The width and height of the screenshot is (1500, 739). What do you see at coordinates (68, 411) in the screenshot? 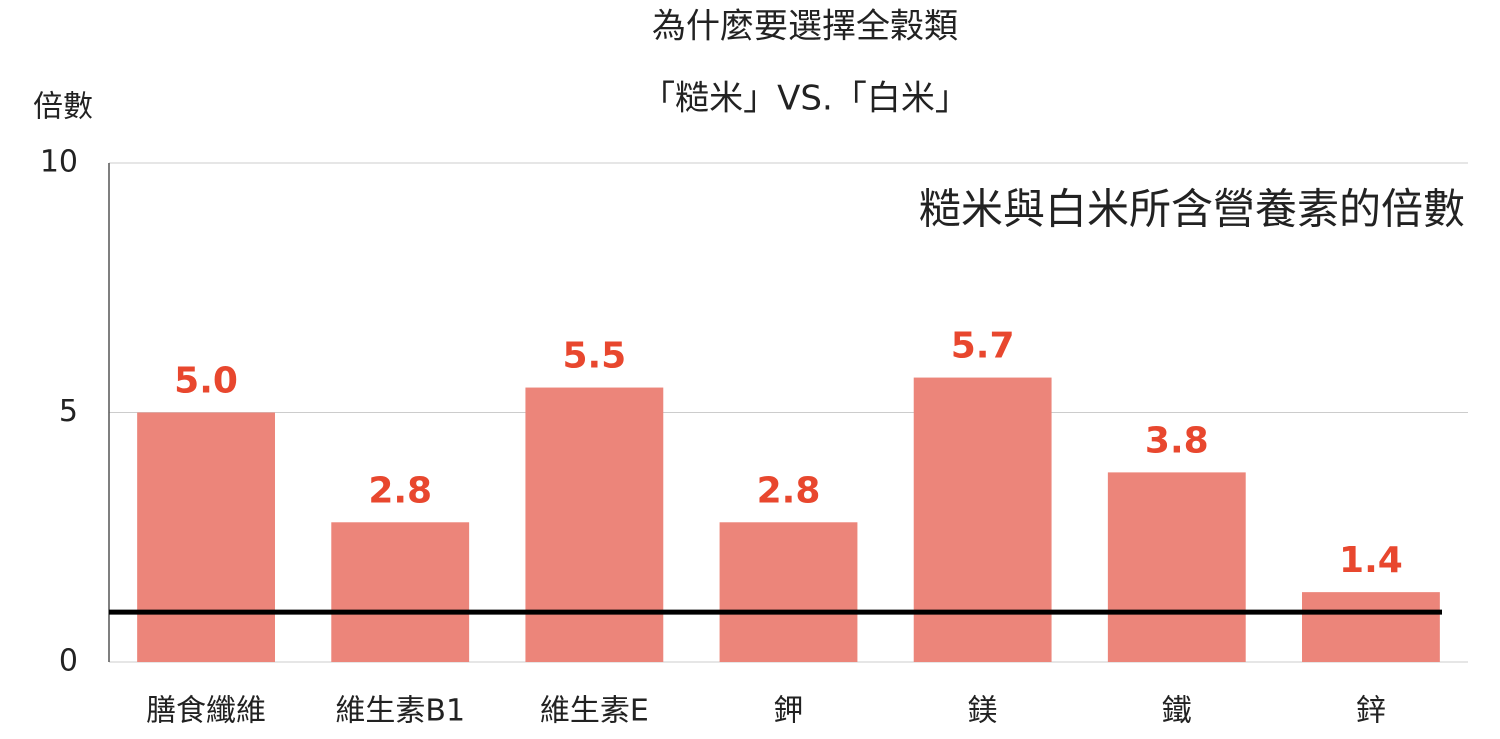
I see `y-tick-label: 5` at bounding box center [68, 411].